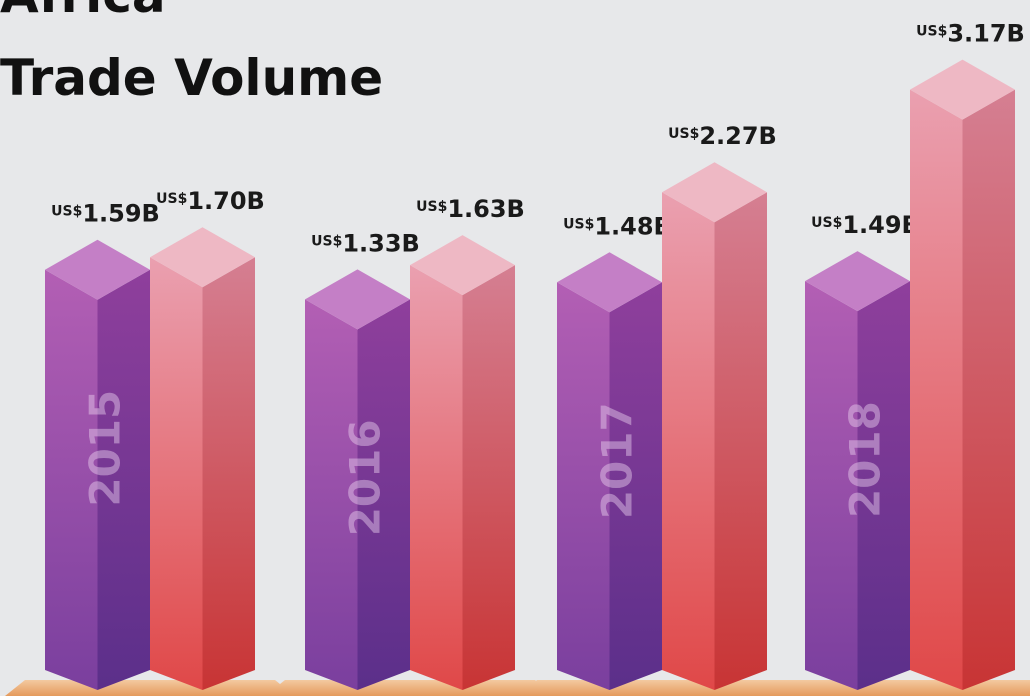  What do you see at coordinates (365, 243) in the screenshot?
I see `value-label: US$1.33B` at bounding box center [365, 243].